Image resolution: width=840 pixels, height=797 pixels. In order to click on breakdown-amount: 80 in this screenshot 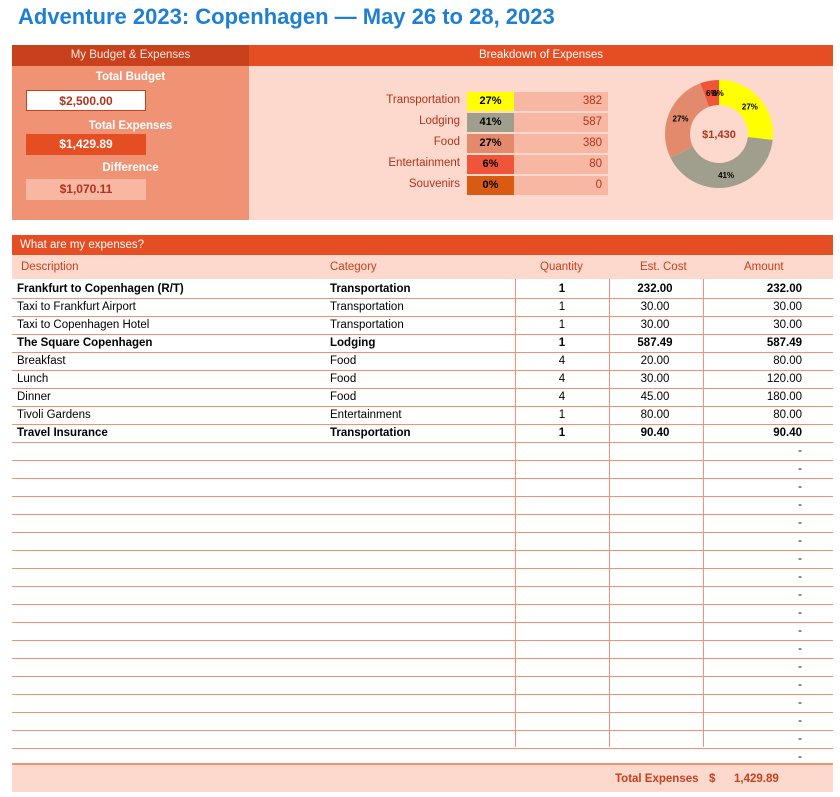, I will do `click(561, 164)`.